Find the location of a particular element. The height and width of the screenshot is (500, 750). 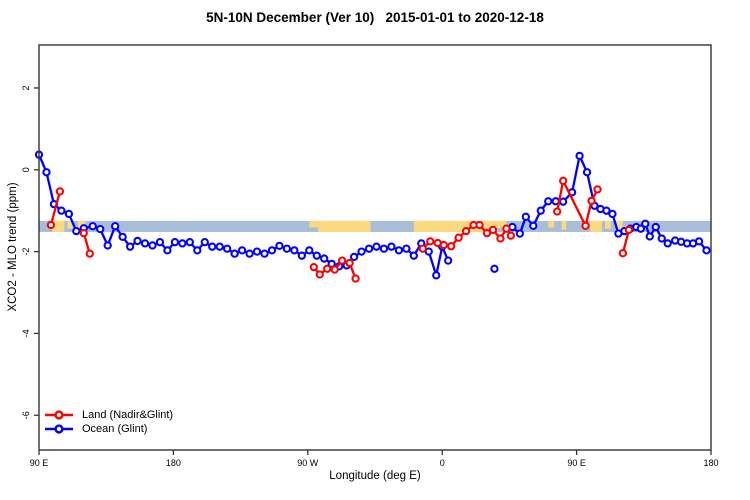

legend-row-ocean: Ocean (Glint) is located at coordinates (108, 429).